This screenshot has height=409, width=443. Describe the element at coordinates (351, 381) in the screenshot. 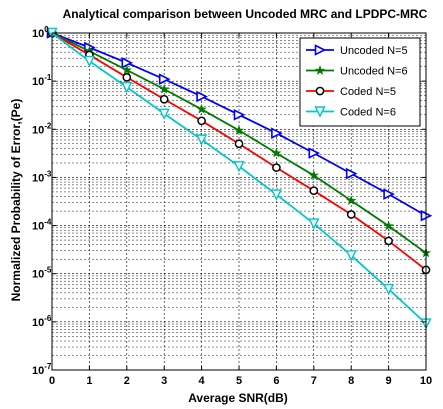

I see `x-tick-label: 8` at that location.